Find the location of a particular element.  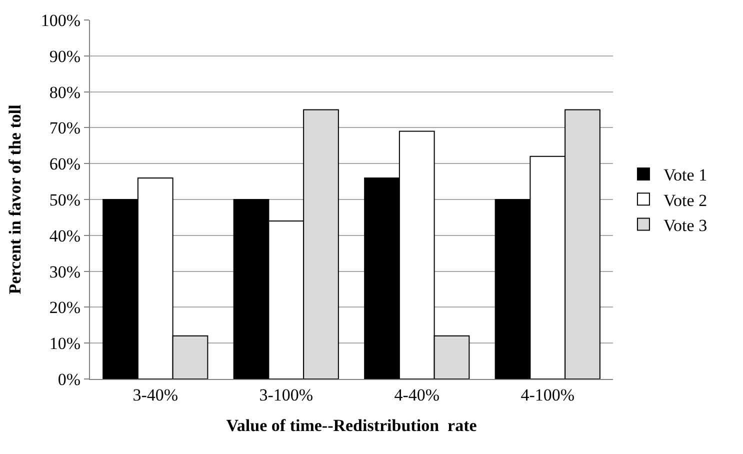

x-tick-label: 3-100% is located at coordinates (286, 394).